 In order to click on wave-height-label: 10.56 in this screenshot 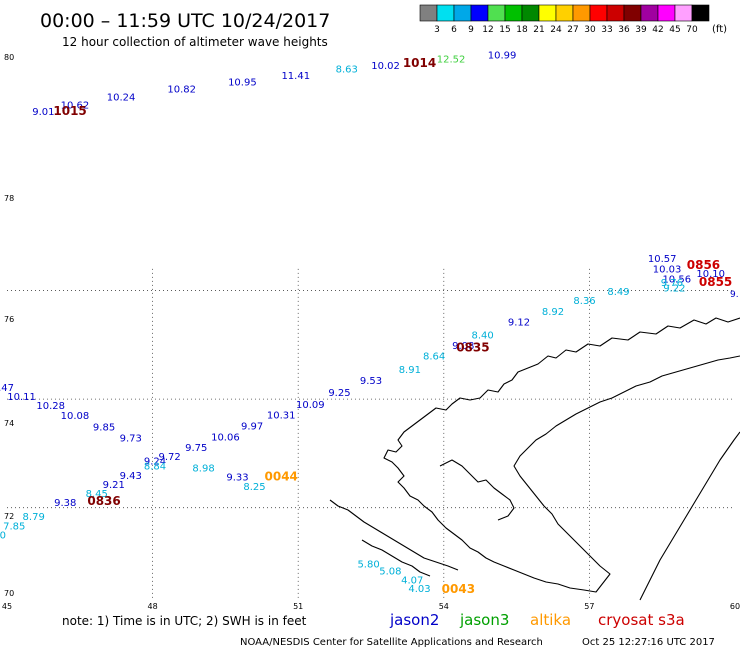, I will do `click(676, 279)`.